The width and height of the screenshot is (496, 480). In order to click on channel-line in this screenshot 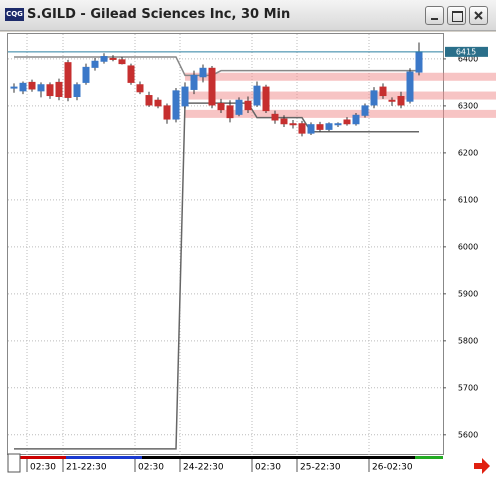, I will do `click(216, 66)`.